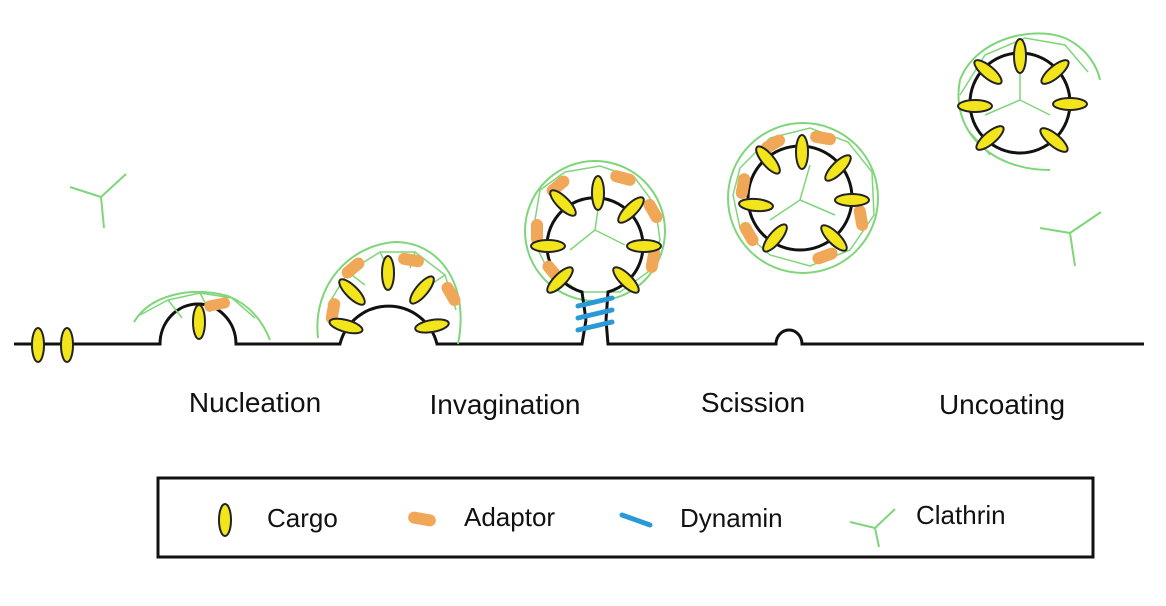 The width and height of the screenshot is (1166, 606). I want to click on clathrin-icon, so click(872, 528).